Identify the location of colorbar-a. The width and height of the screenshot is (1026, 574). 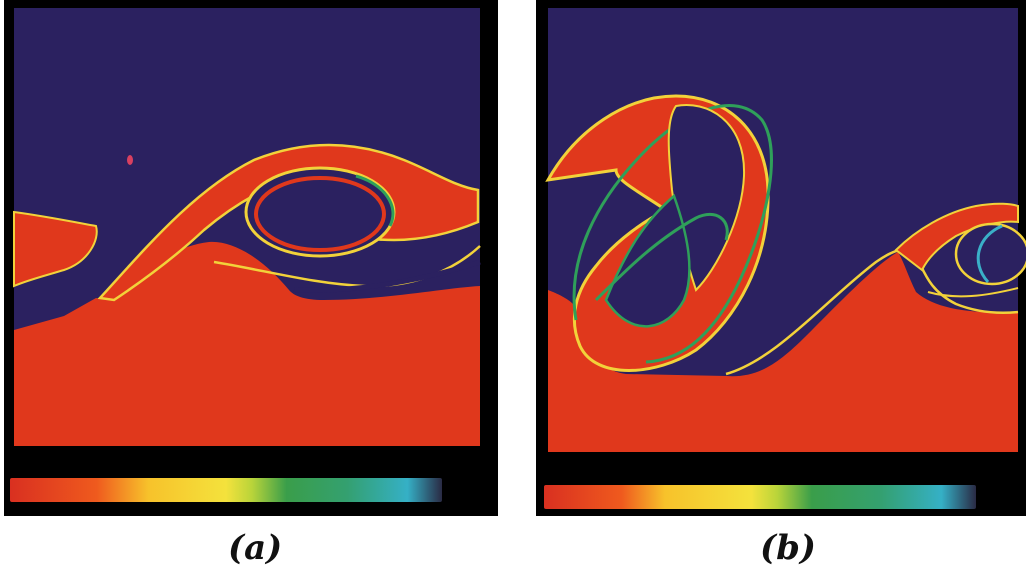
(226, 490).